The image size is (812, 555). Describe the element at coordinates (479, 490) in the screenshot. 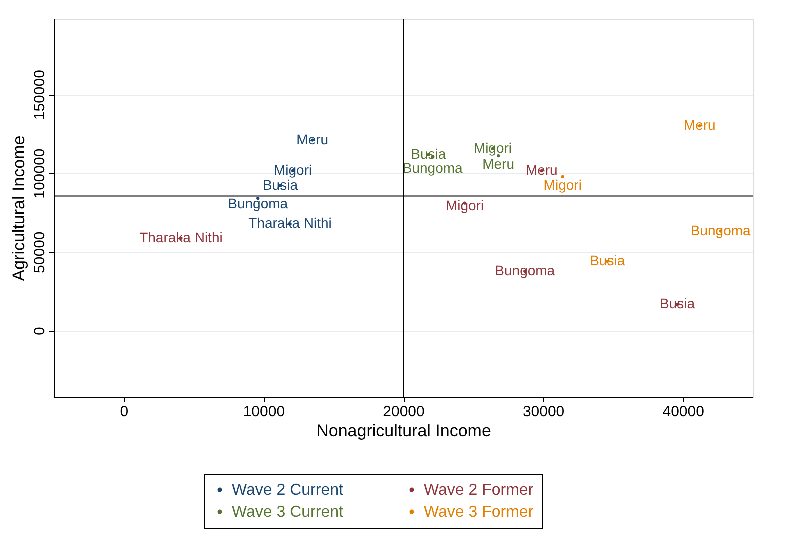

I see `legend-label: Wave 2 Former` at that location.